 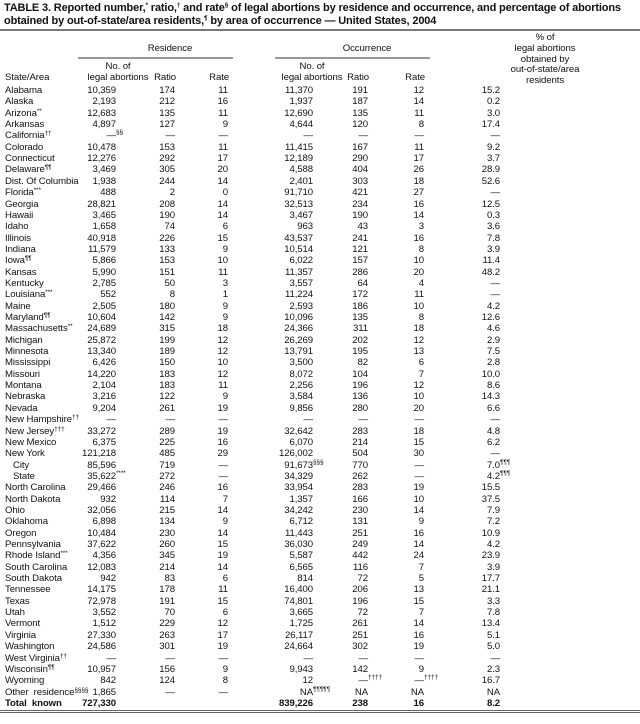 What do you see at coordinates (298, 113) in the screenshot?
I see `occ-number-cell: 12,690` at bounding box center [298, 113].